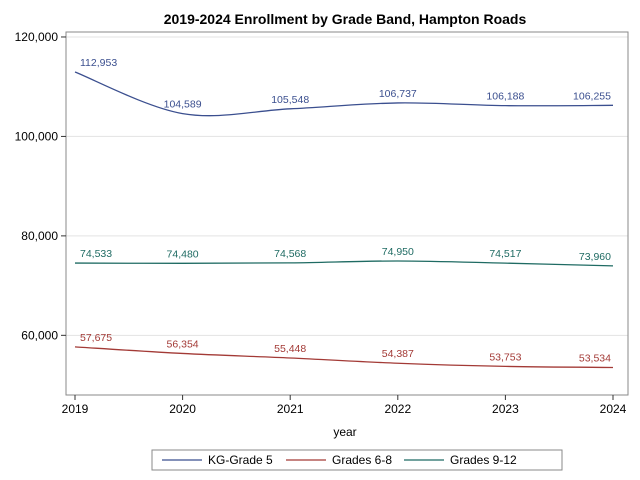  I want to click on data-label: 74,517, so click(505, 254).